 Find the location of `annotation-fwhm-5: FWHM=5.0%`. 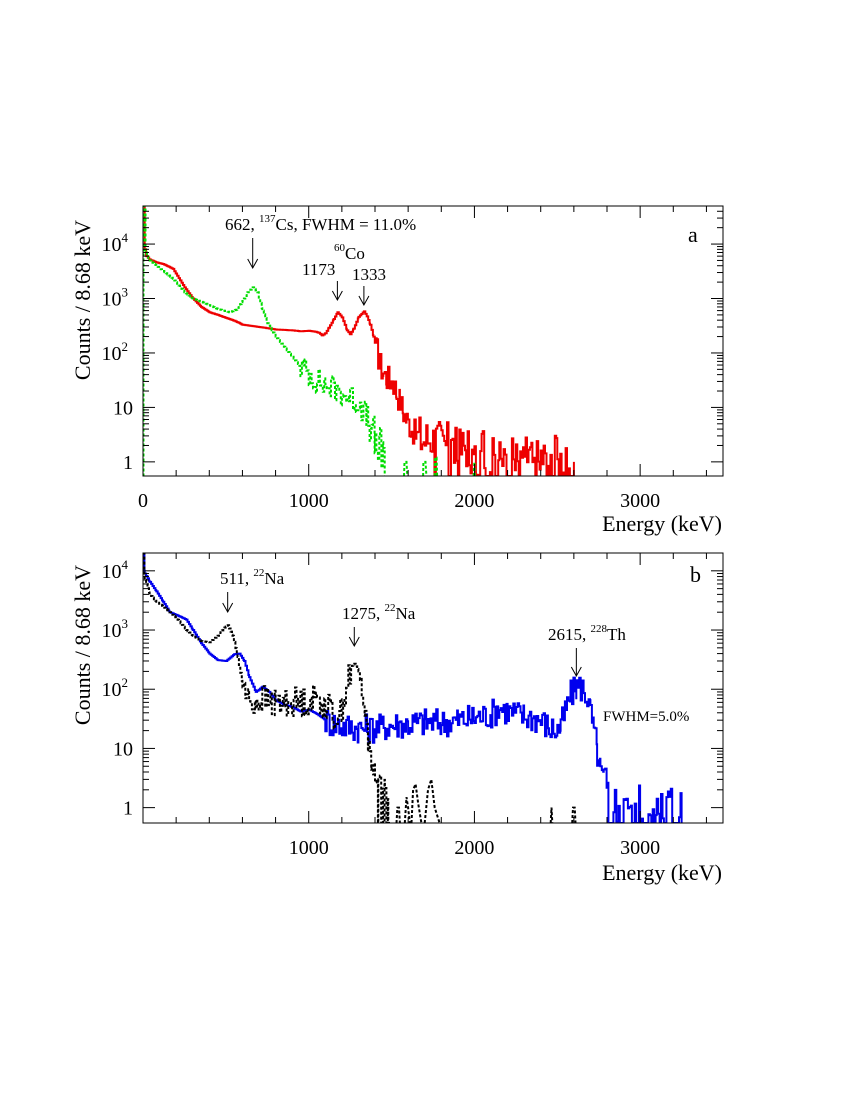

annotation-fwhm-5: FWHM=5.0% is located at coordinates (646, 717).